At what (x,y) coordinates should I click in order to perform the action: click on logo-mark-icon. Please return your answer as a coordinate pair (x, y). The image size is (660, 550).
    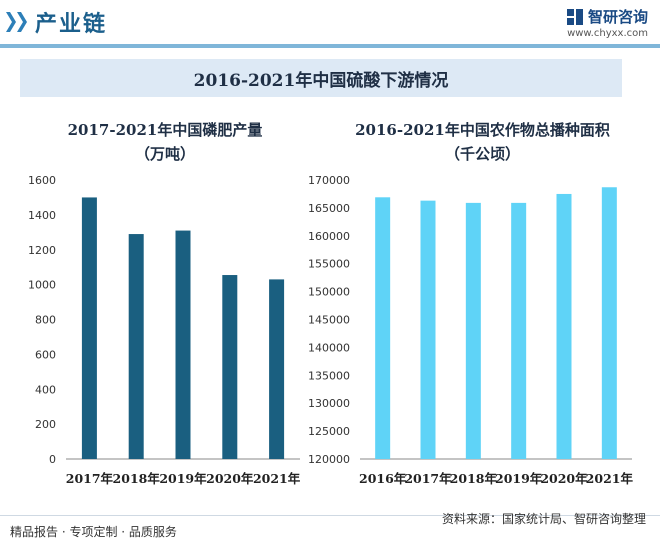
    Looking at the image, I should click on (574, 16).